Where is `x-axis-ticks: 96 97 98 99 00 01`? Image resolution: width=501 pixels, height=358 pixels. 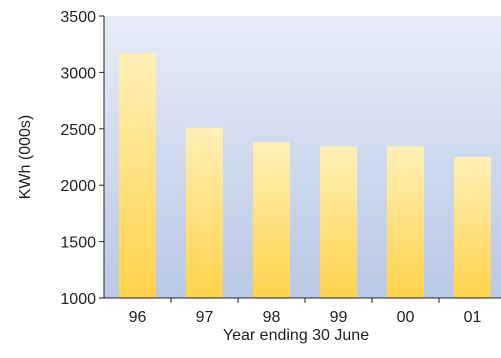 x-axis-ticks: 96 97 98 99 00 01 is located at coordinates (305, 312).